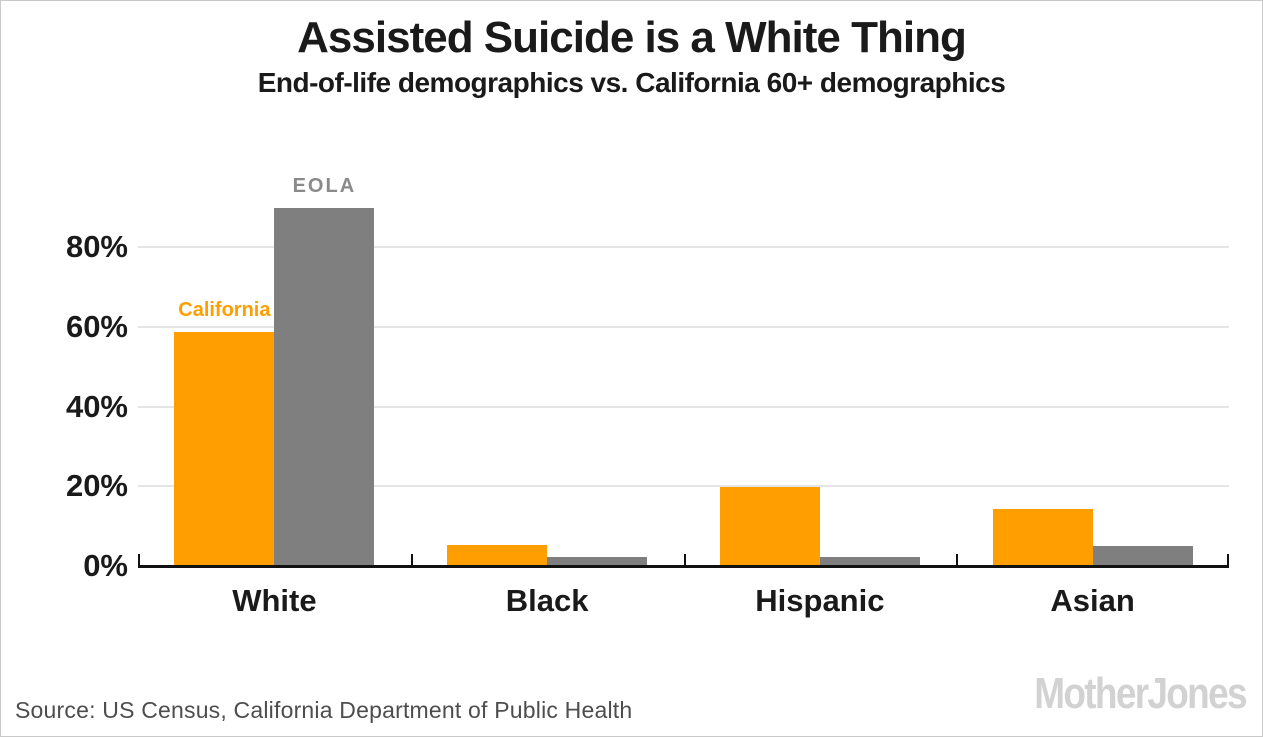  I want to click on series-label-california: California, so click(224, 310).